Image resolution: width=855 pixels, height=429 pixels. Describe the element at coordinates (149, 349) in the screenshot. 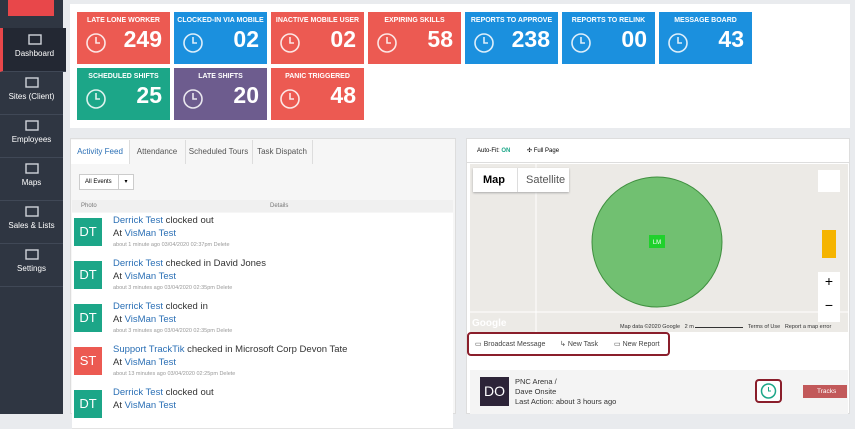

I see `employee-link: Support TrackTik` at that location.